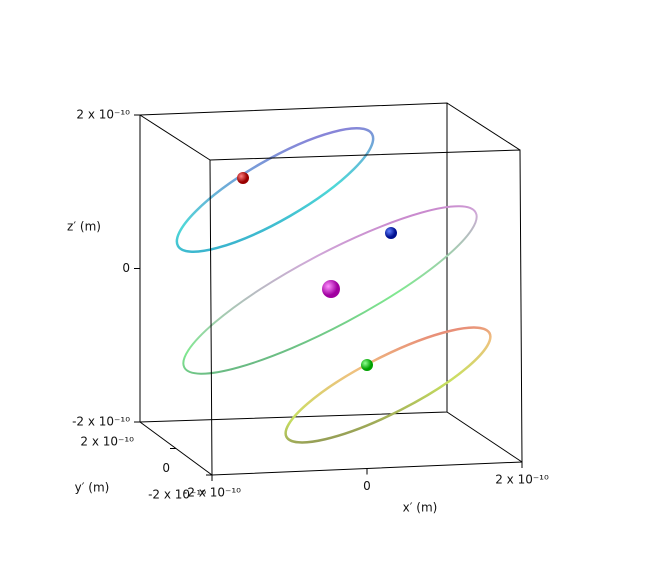  Describe the element at coordinates (522, 480) in the screenshot. I see `x-tick-label: 2 x 10⁻¹⁰` at that location.